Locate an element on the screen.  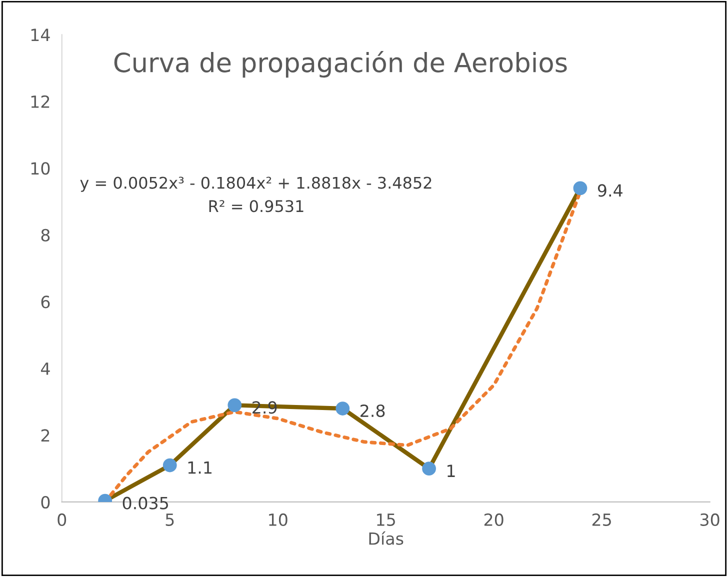
data-label: 2.8 is located at coordinates (372, 411).